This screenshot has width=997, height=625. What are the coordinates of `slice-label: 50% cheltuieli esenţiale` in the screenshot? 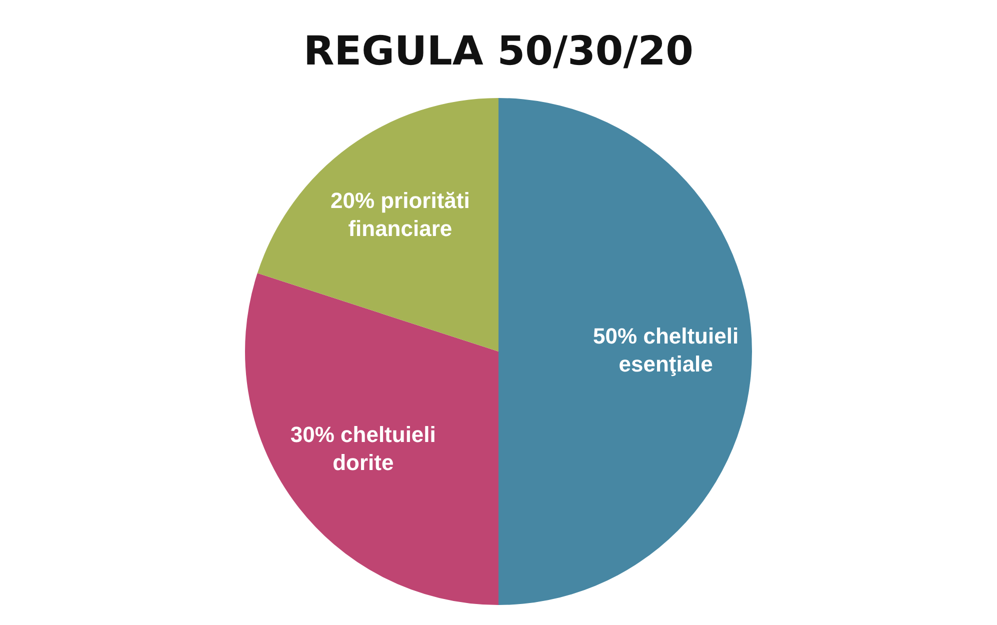 It's located at (666, 350).